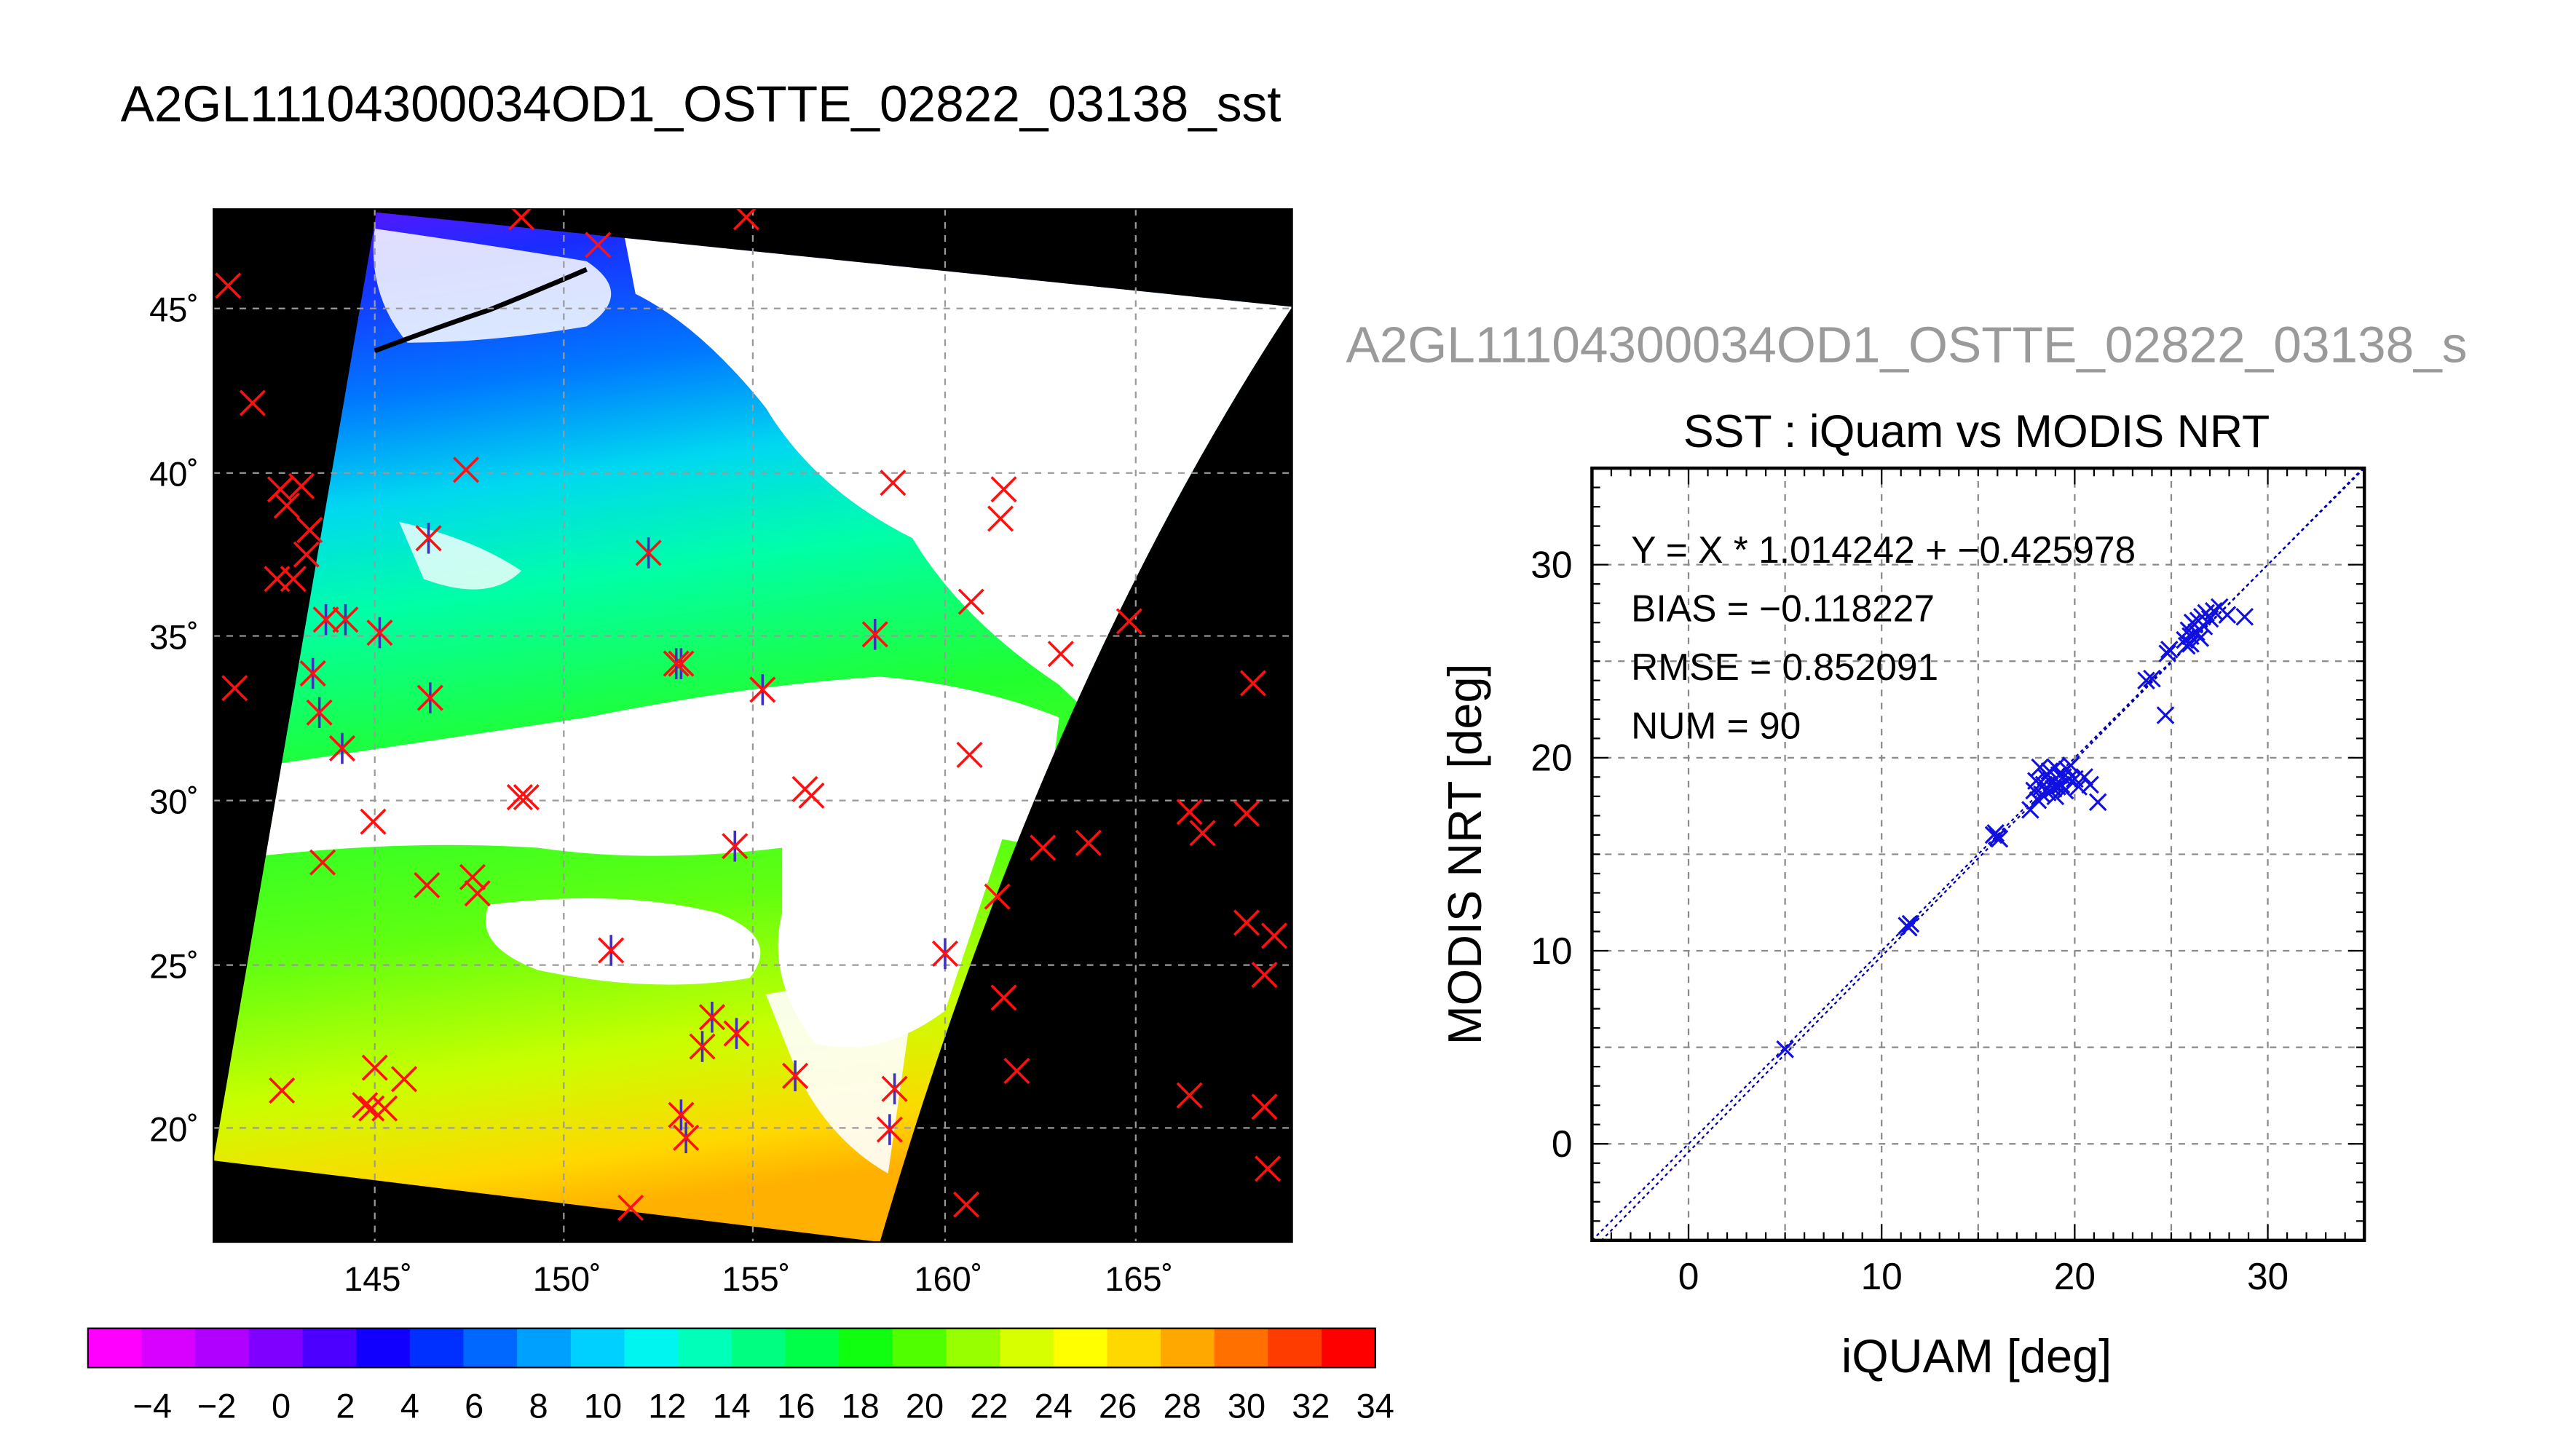 This screenshot has height=1456, width=2555. I want to click on lat-label: 20˚, so click(174, 1128).